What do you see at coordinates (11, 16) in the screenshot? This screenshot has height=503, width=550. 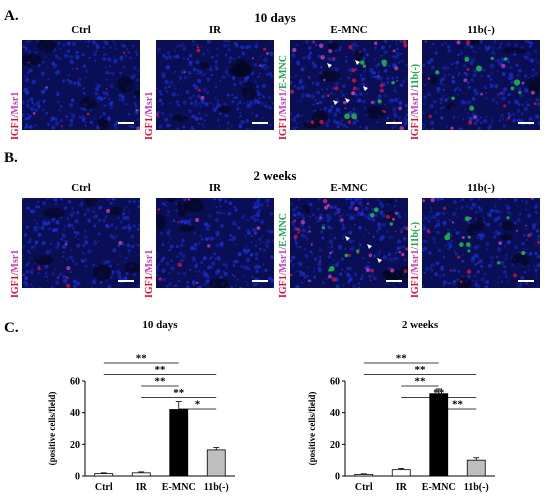 I see `panel-a-letter: A.` at bounding box center [11, 16].